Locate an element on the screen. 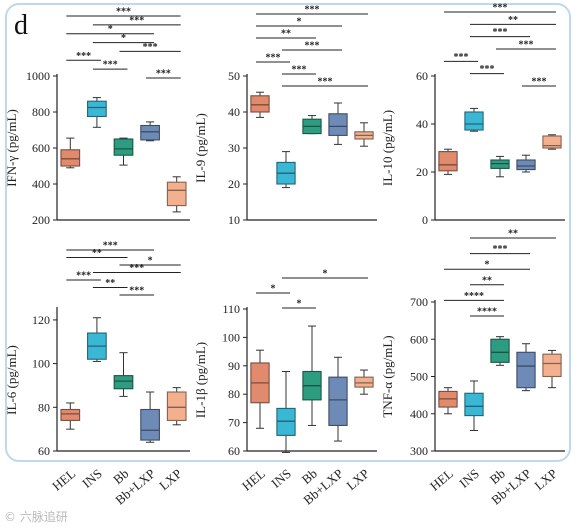 This screenshot has width=578, height=529. y-axis-label: IFN-γ (pg/mL) is located at coordinates (11, 148).